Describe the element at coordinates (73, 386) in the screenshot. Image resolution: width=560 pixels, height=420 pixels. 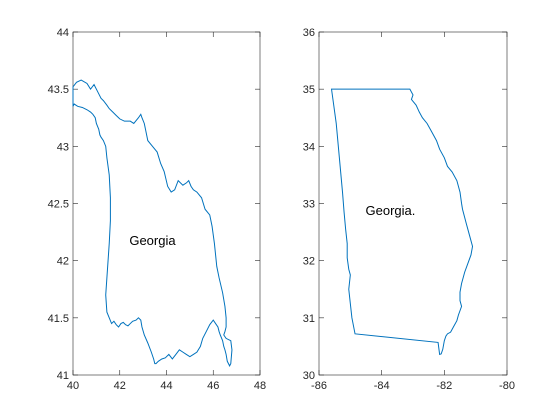
I see `left-chart-x-tick-label: 40` at that location.